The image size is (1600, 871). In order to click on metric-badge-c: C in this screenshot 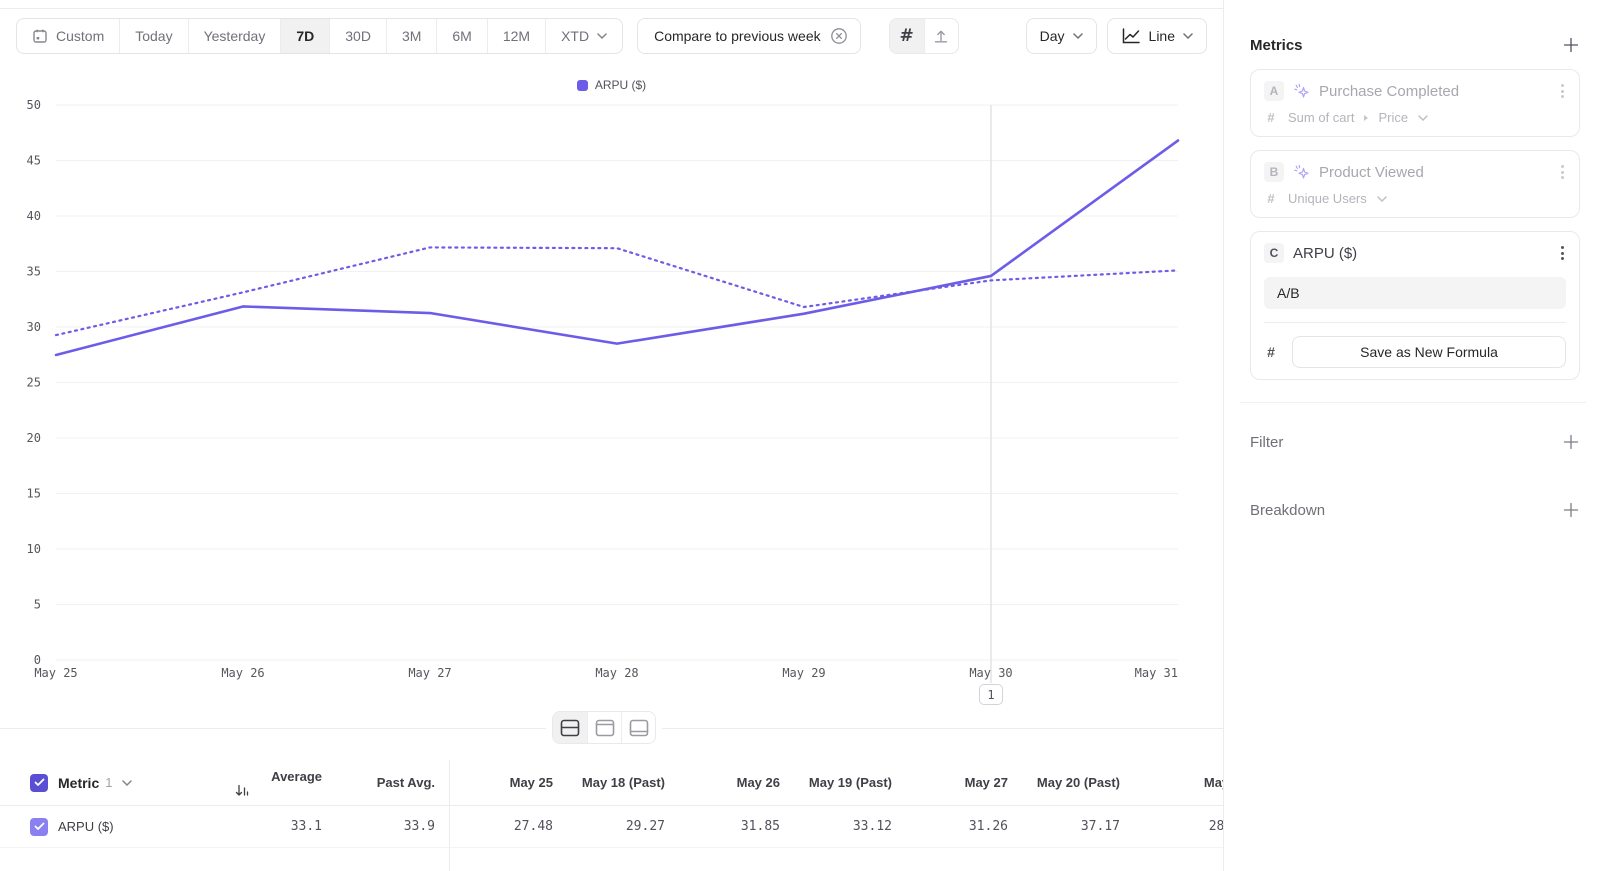, I will do `click(1274, 253)`.